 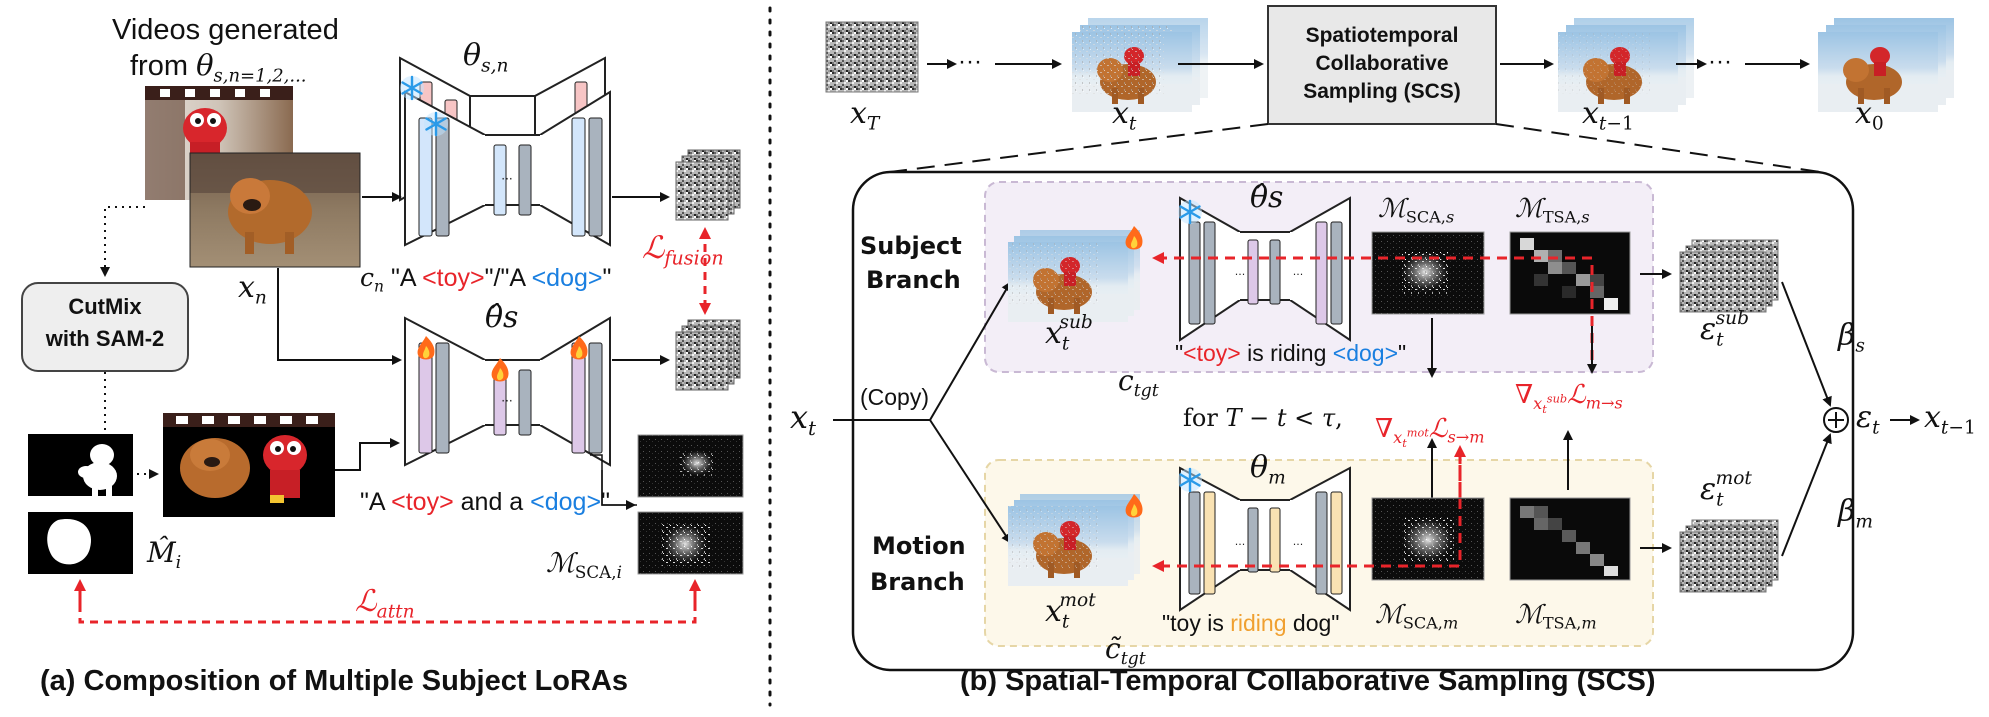 What do you see at coordinates (911, 246) in the screenshot?
I see `subject-branch-line1: Subject` at bounding box center [911, 246].